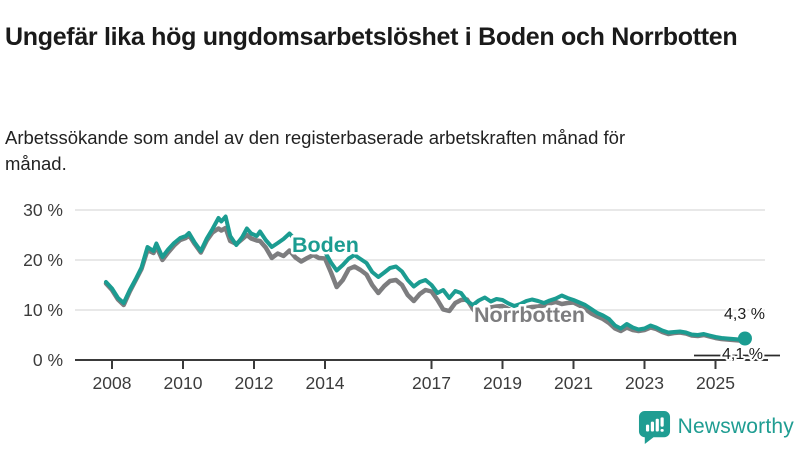 The image size is (800, 450). What do you see at coordinates (744, 314) in the screenshot?
I see `end-value-label-boden: 4,3 %` at bounding box center [744, 314].